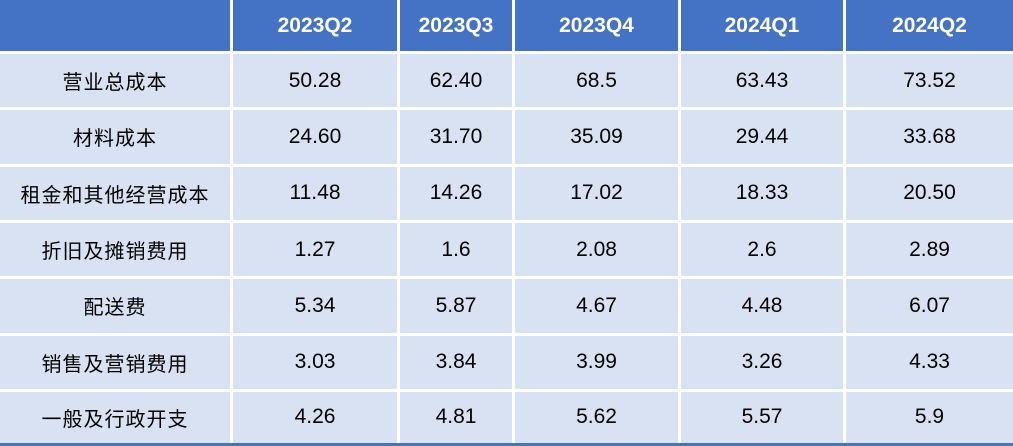 This screenshot has width=1013, height=446. What do you see at coordinates (316, 417) in the screenshot?
I see `cell: 4.26` at bounding box center [316, 417].